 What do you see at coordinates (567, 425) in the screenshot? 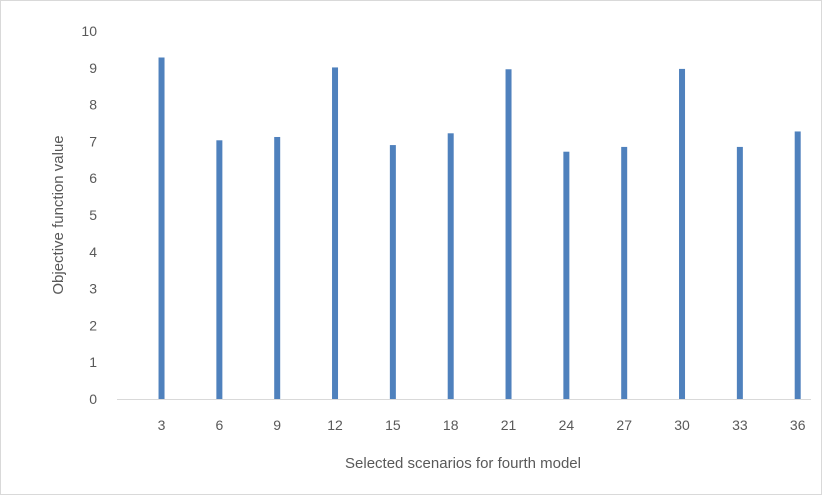
I see `x-tick-label: 24` at bounding box center [567, 425].